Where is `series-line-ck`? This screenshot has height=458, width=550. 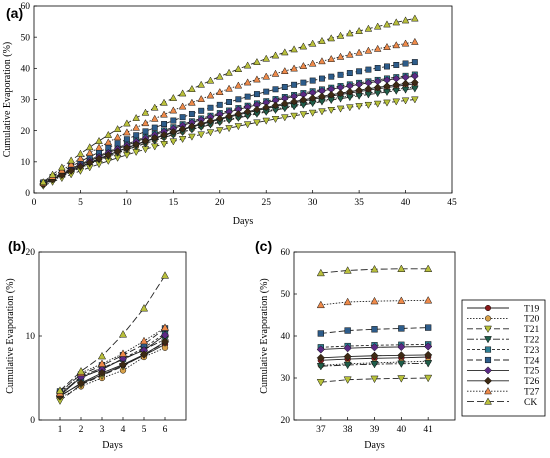 series-line-ck is located at coordinates (112, 333).